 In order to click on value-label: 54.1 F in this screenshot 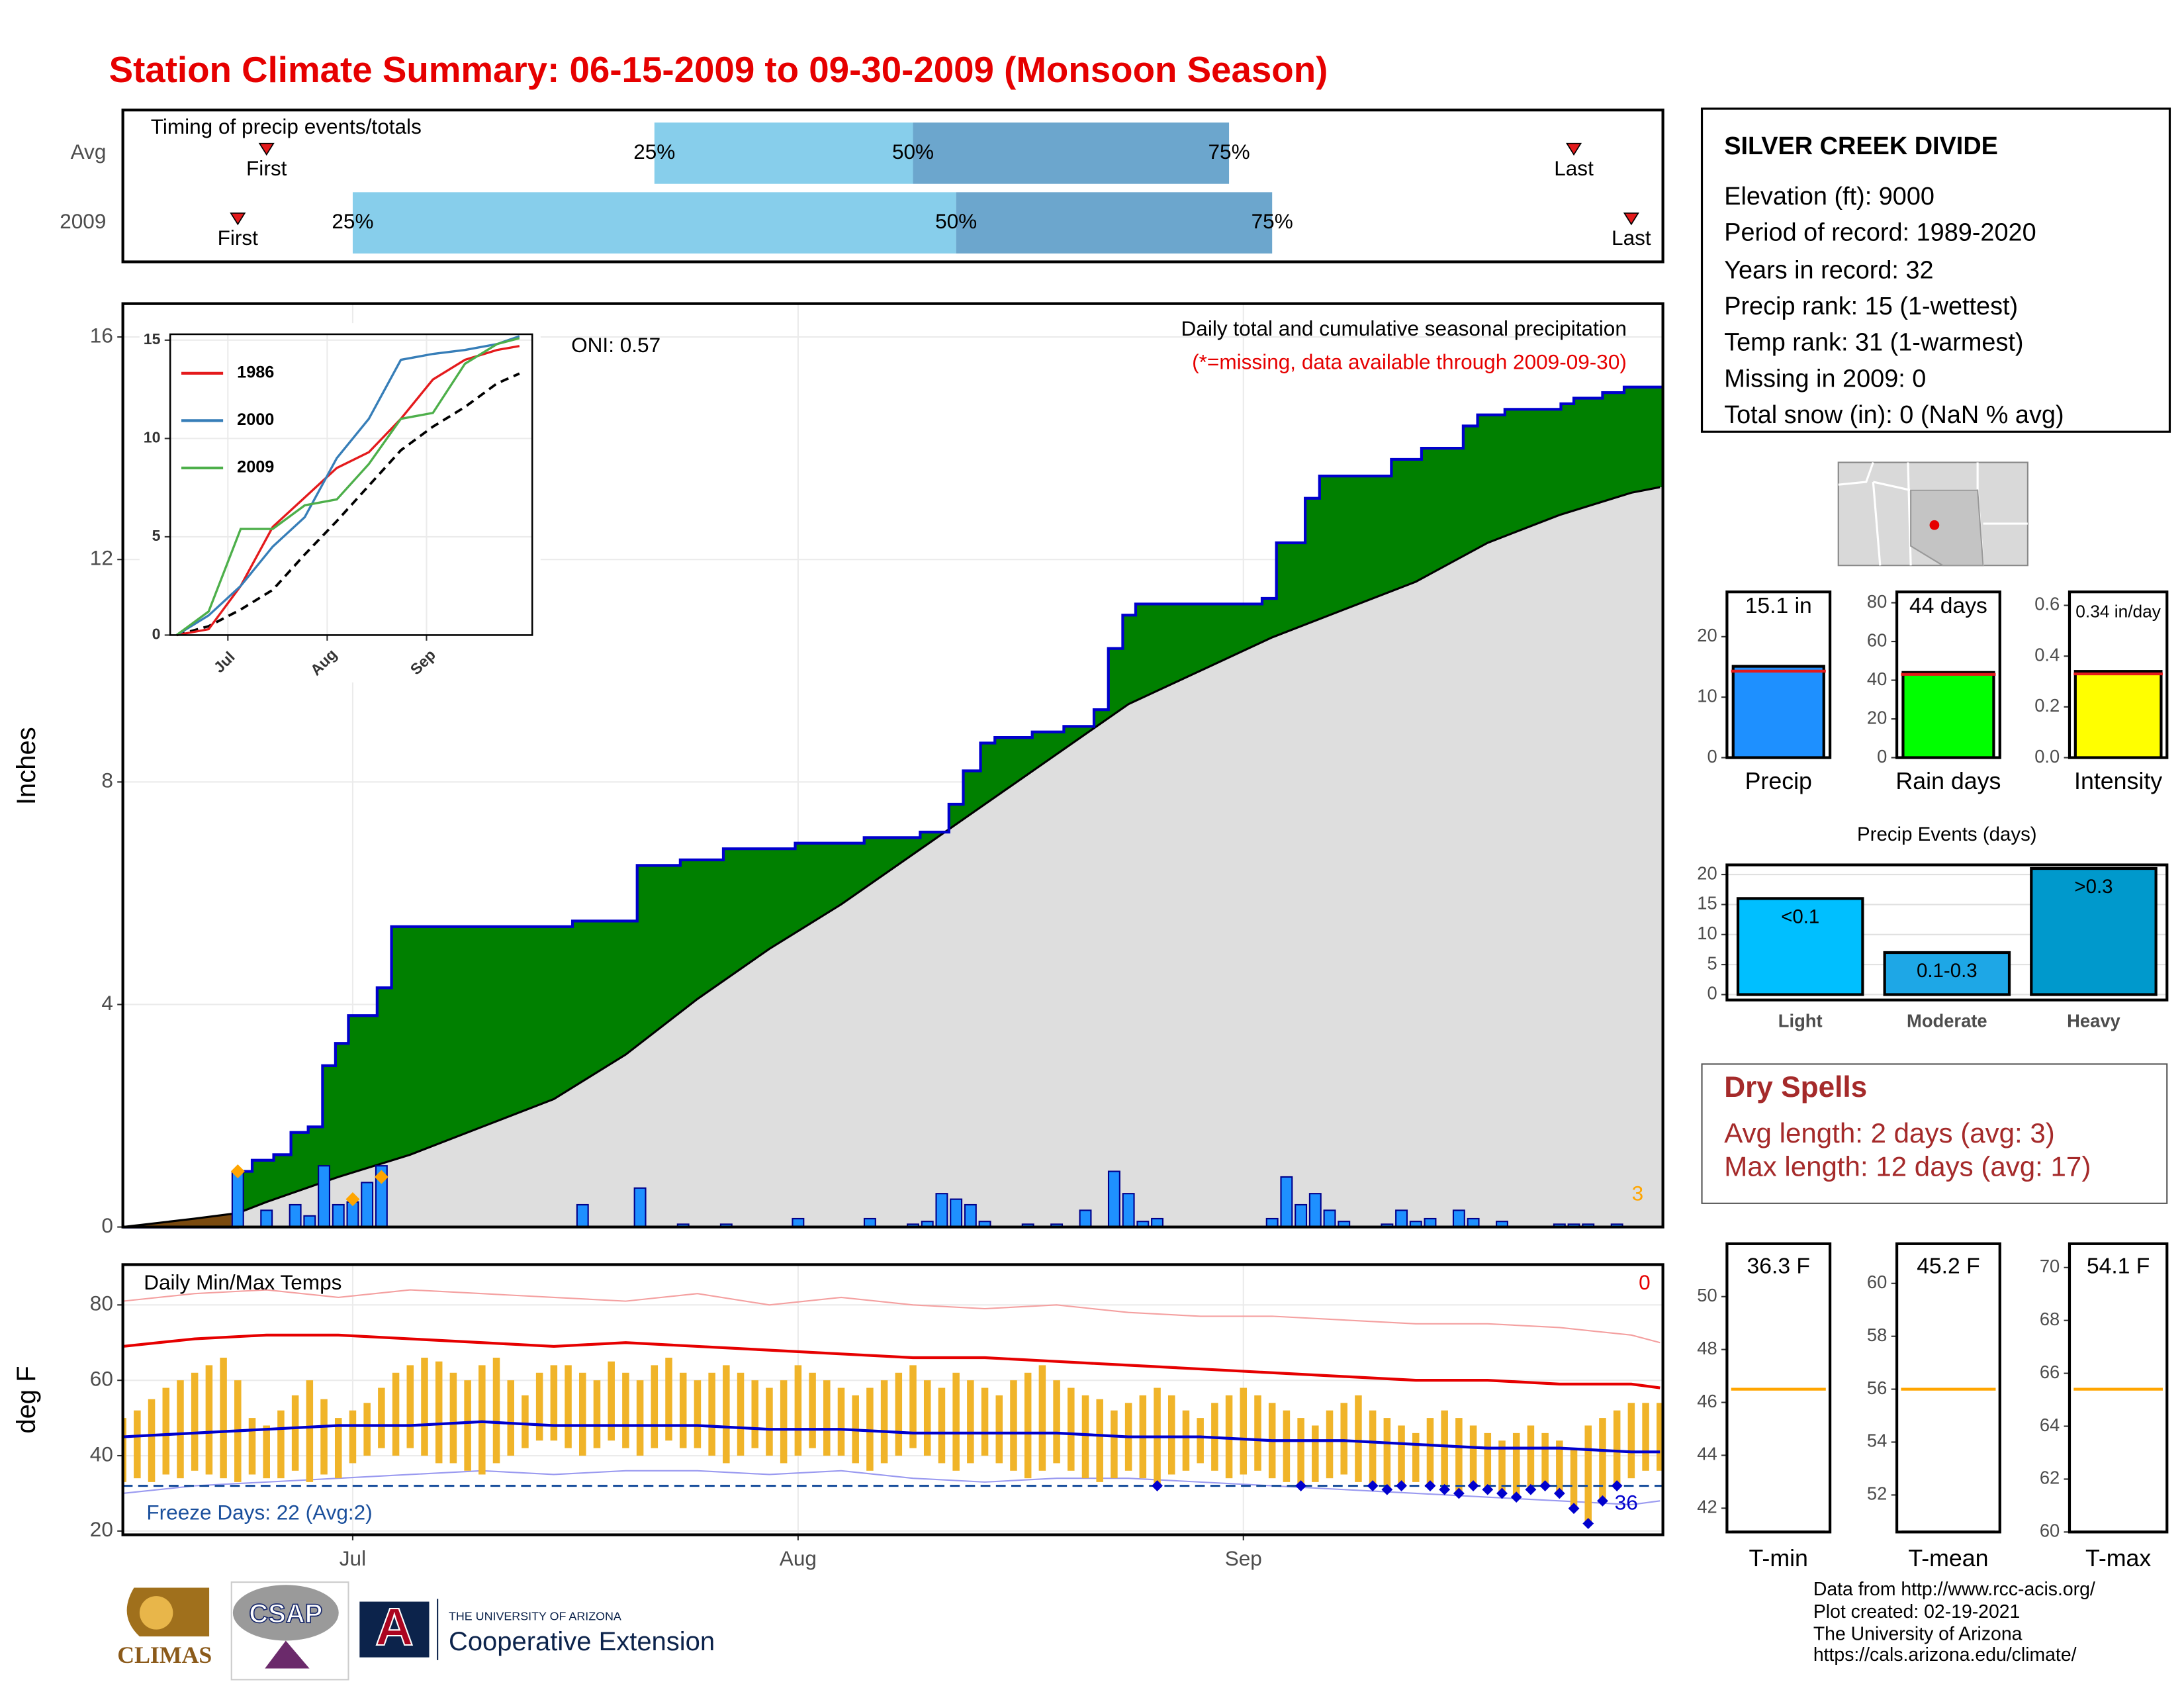, I will do `click(2118, 1266)`.